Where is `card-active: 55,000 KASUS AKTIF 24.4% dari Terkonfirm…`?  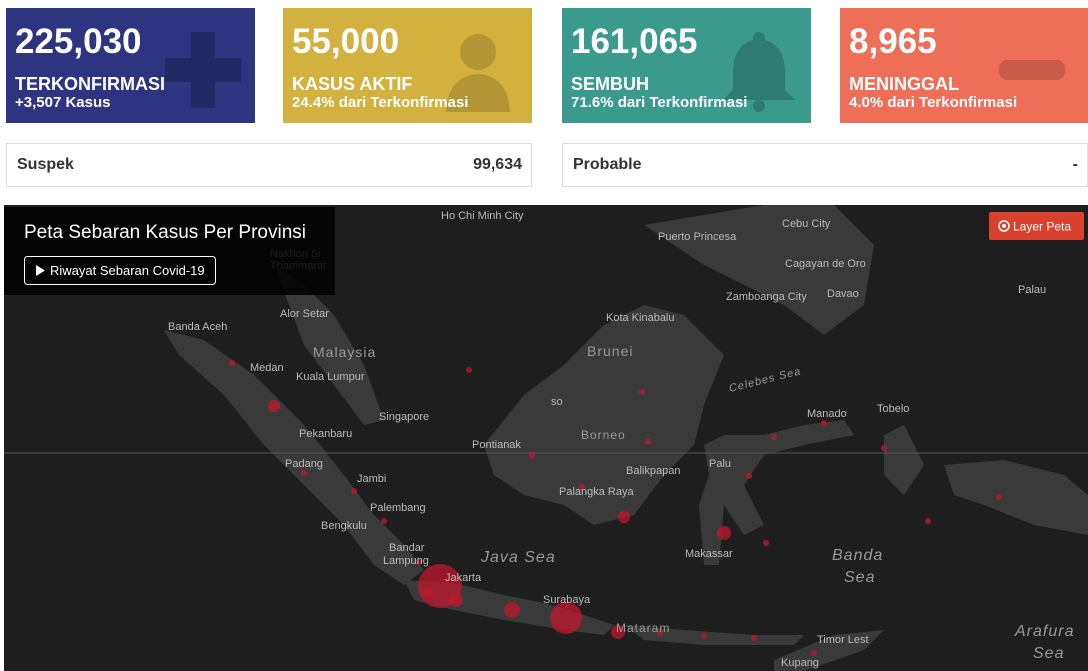
card-active: 55,000 KASUS AKTIF 24.4% dari Terkonfirm… is located at coordinates (407, 65).